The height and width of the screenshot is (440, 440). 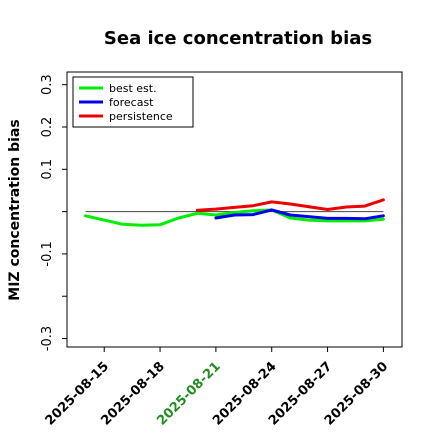 What do you see at coordinates (141, 116) in the screenshot?
I see `legend-label: persistence` at bounding box center [141, 116].